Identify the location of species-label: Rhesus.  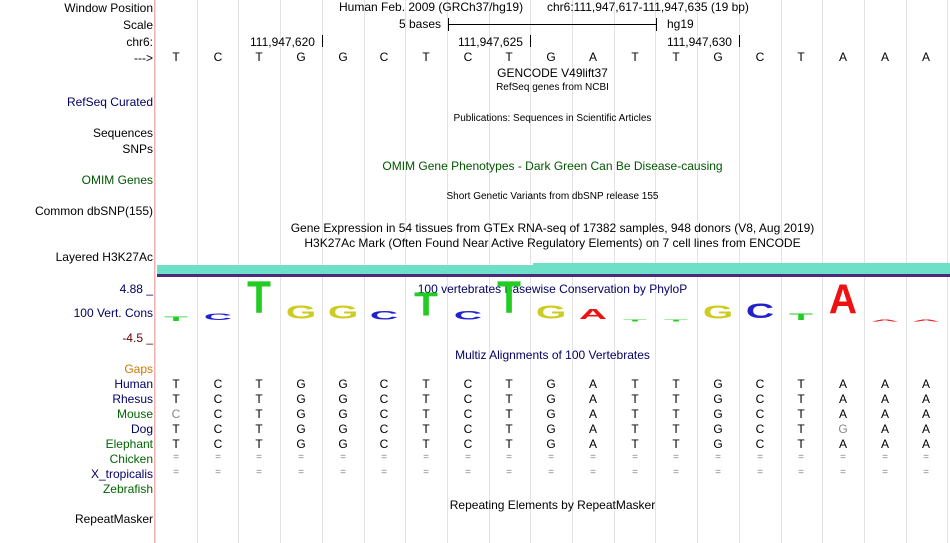
(132, 399).